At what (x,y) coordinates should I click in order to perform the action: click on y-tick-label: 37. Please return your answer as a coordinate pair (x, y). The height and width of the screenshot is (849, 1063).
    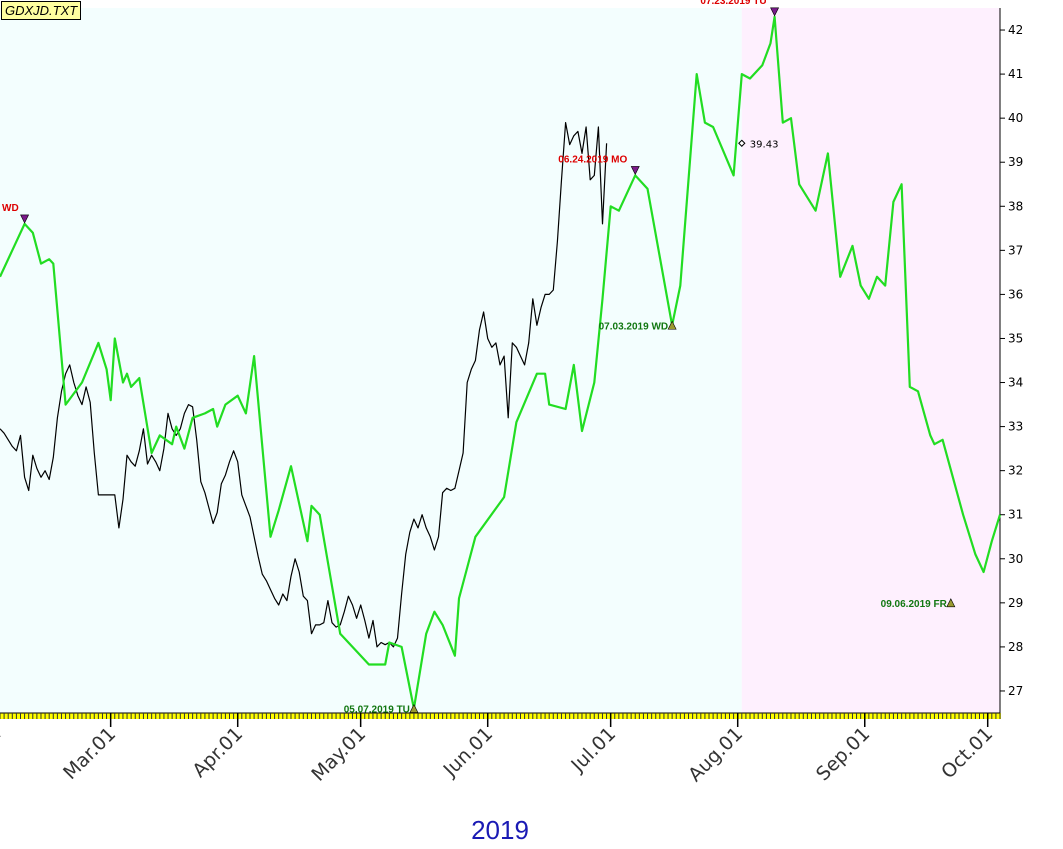
    Looking at the image, I should click on (1015, 250).